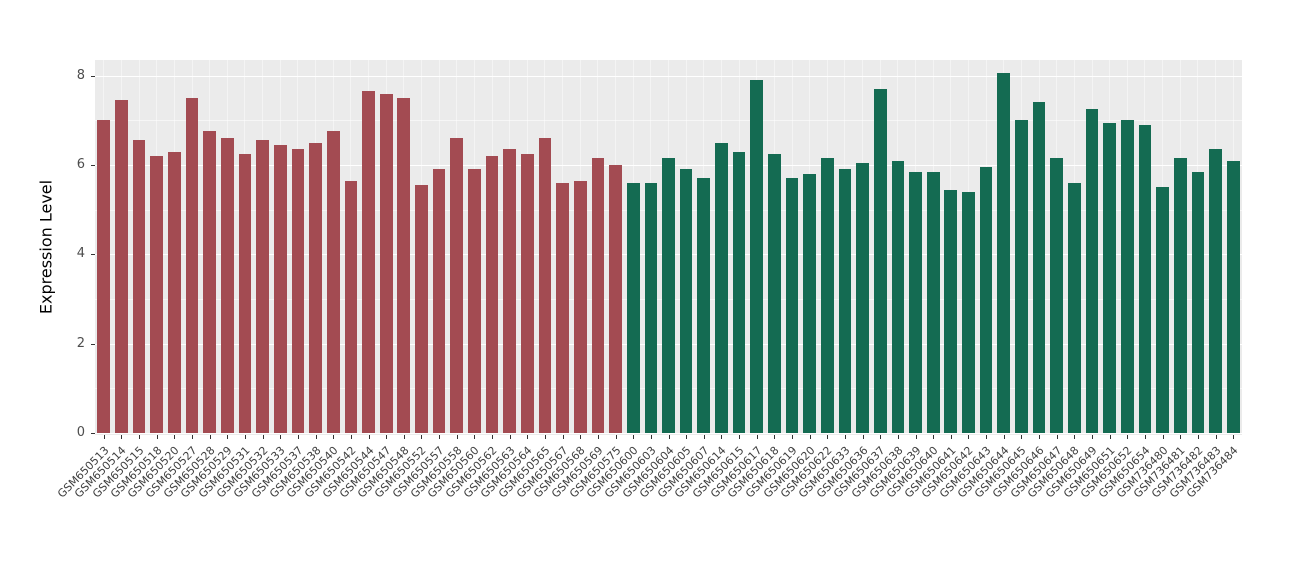  I want to click on bar-GSM650617, so click(757, 256).